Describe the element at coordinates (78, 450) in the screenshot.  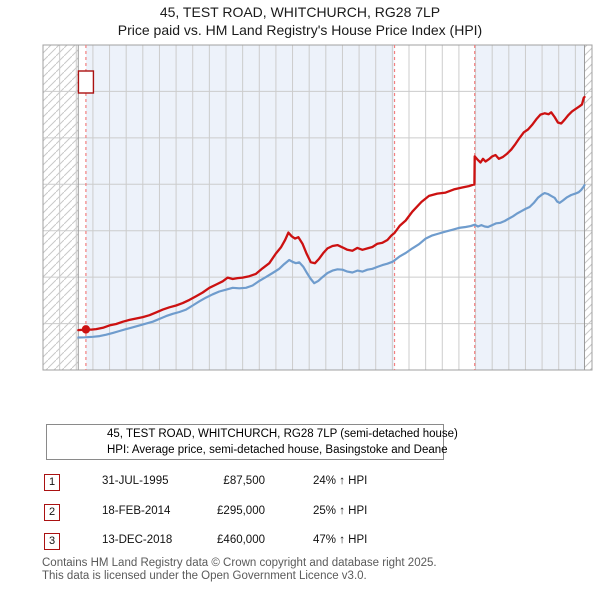
I see `hpi-line-swatch` at that location.